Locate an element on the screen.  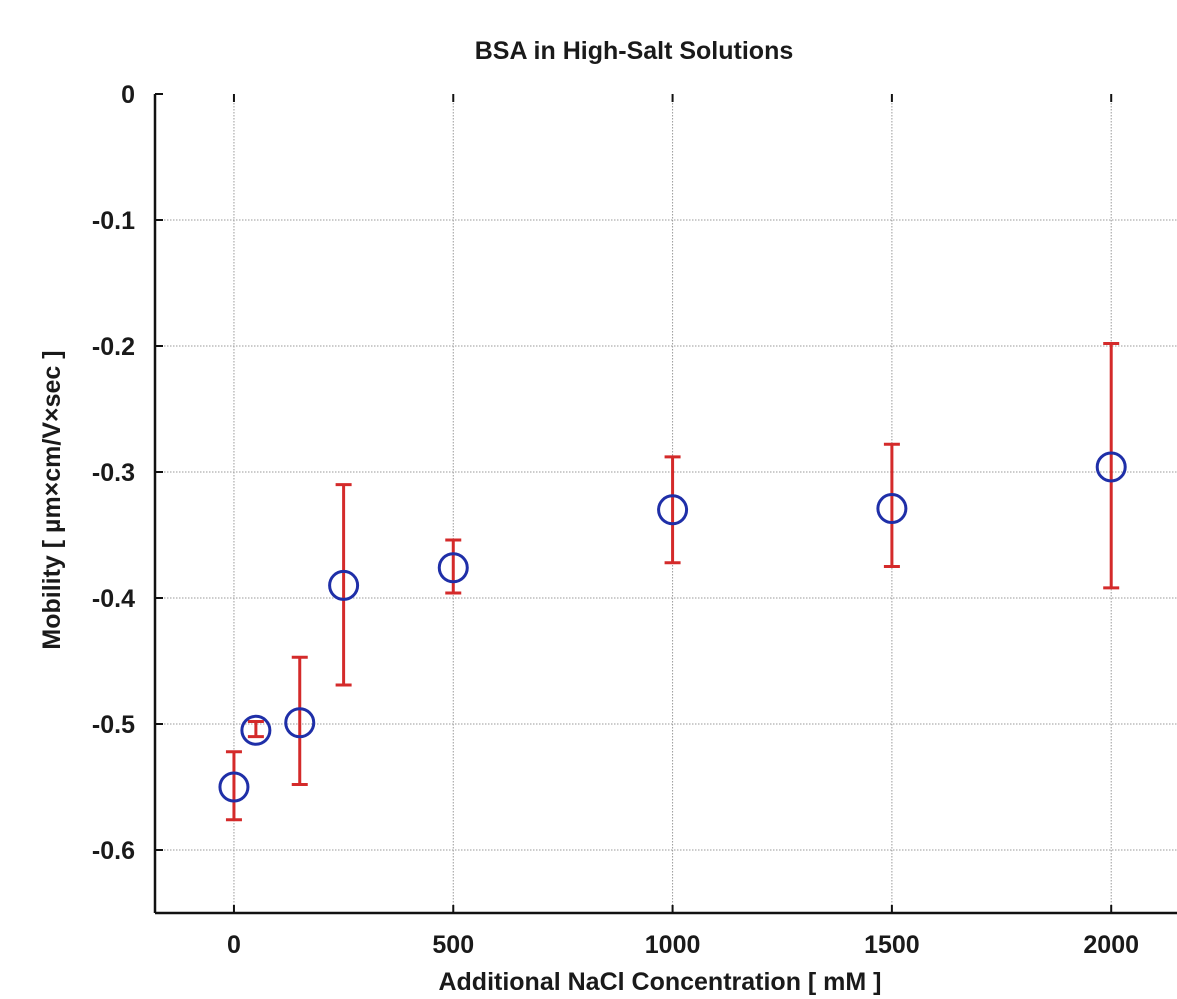
x-axis-label: Additional NaCl Concentration [ mM ] is located at coordinates (659, 982).